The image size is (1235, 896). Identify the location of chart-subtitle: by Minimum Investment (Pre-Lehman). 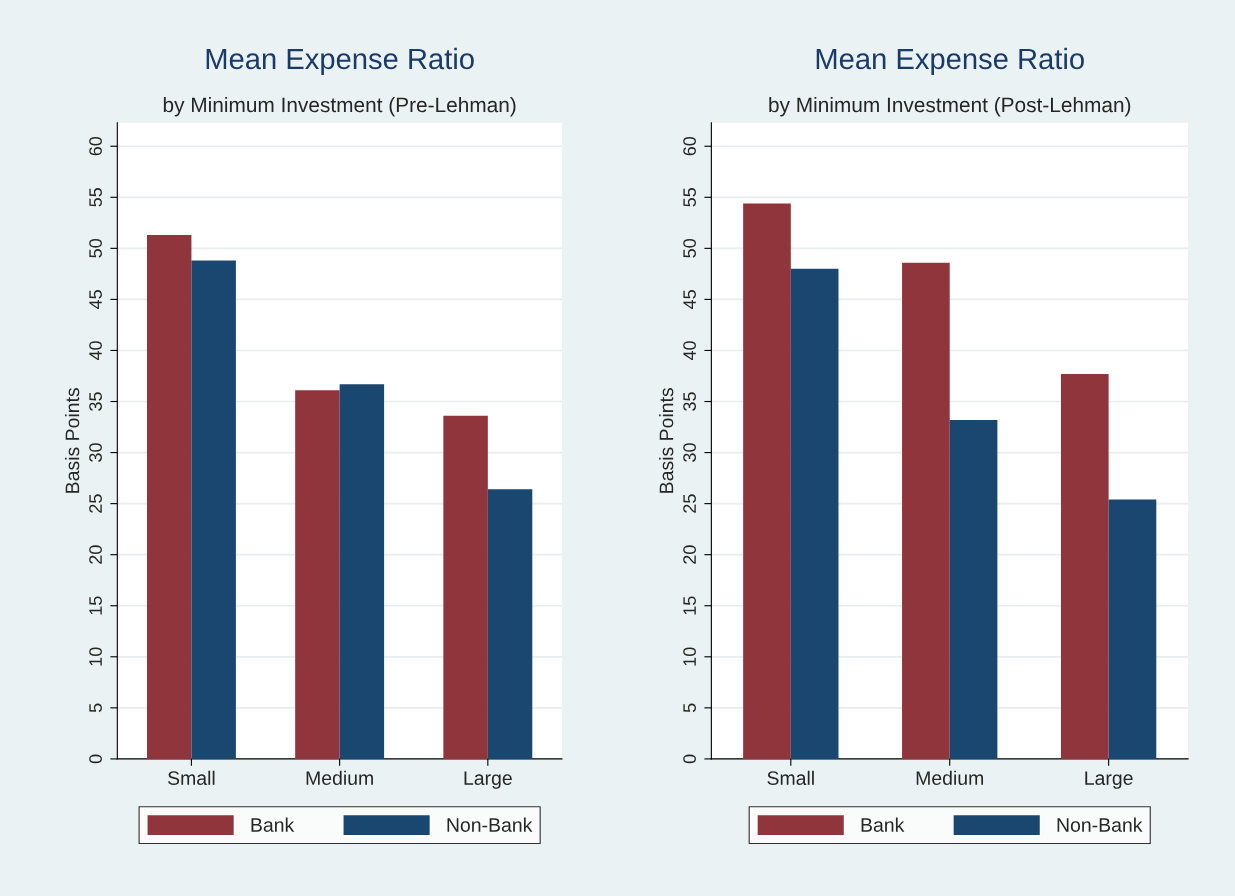
(339, 106).